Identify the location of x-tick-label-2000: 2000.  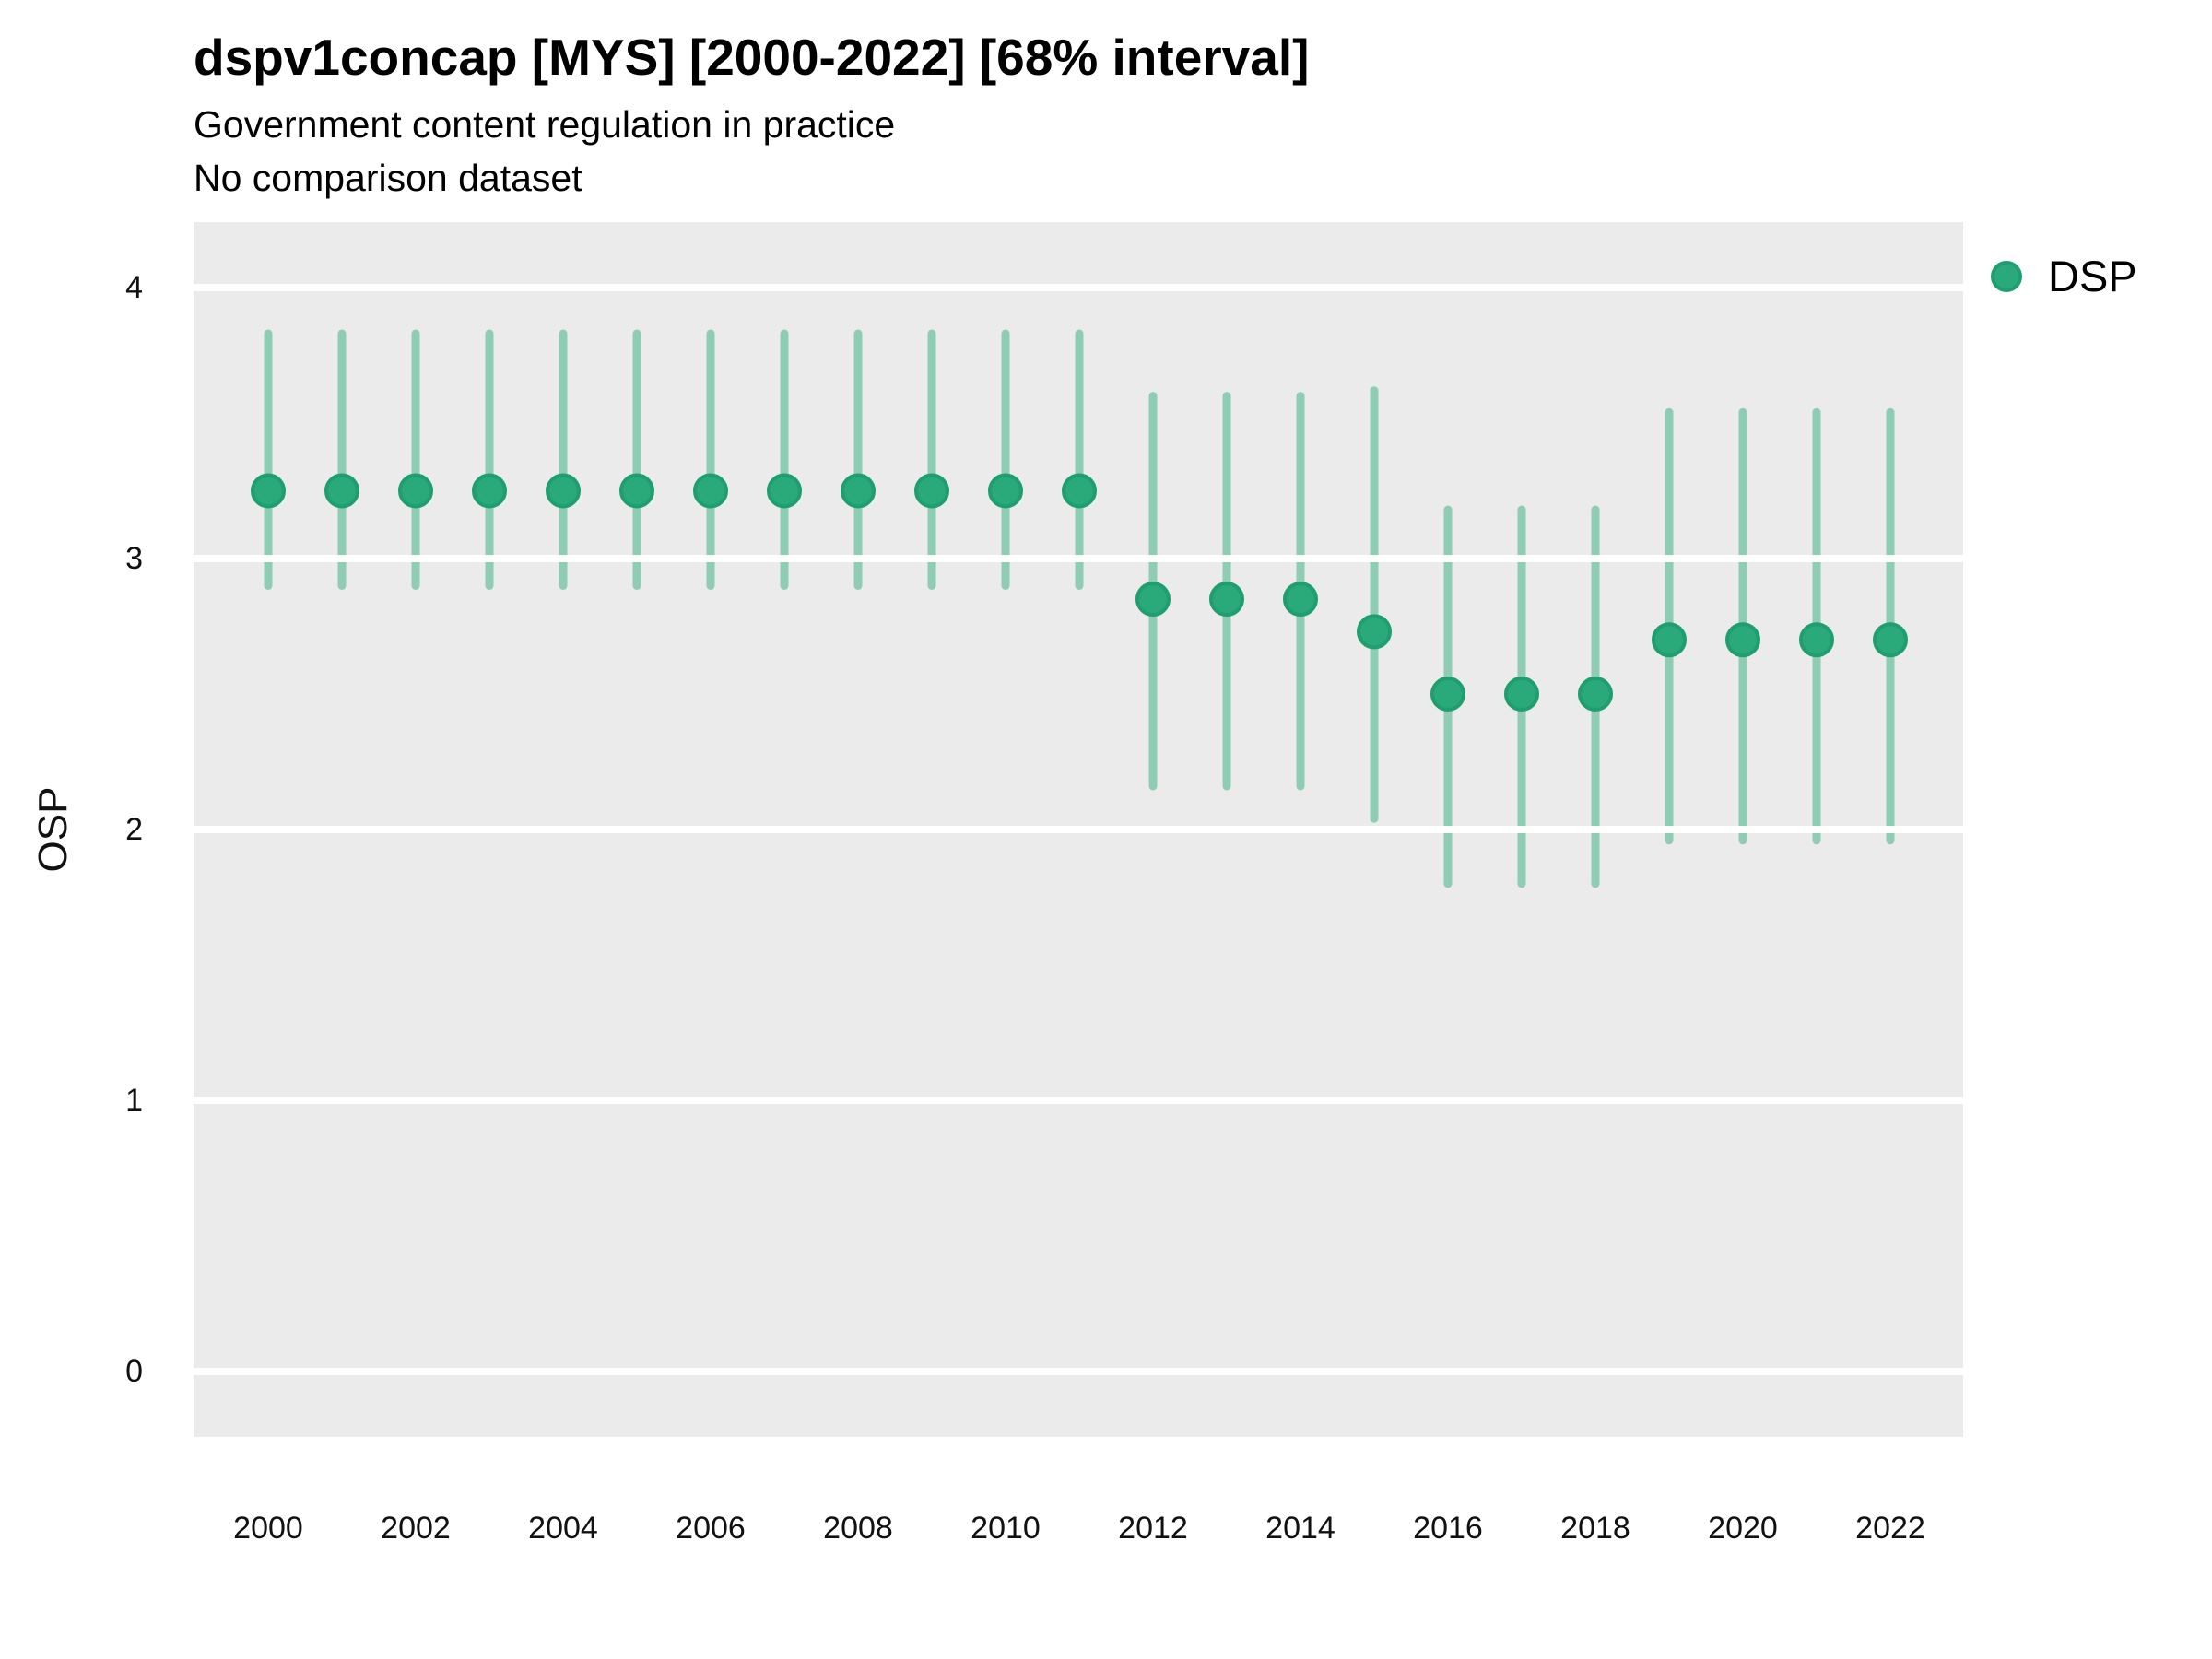
(268, 1528).